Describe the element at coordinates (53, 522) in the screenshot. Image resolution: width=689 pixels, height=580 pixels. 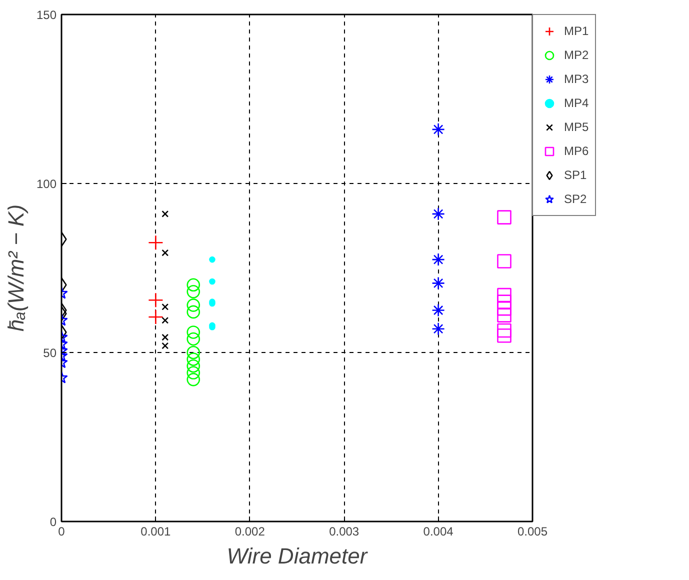
I see `y-tick-label: 0` at that location.